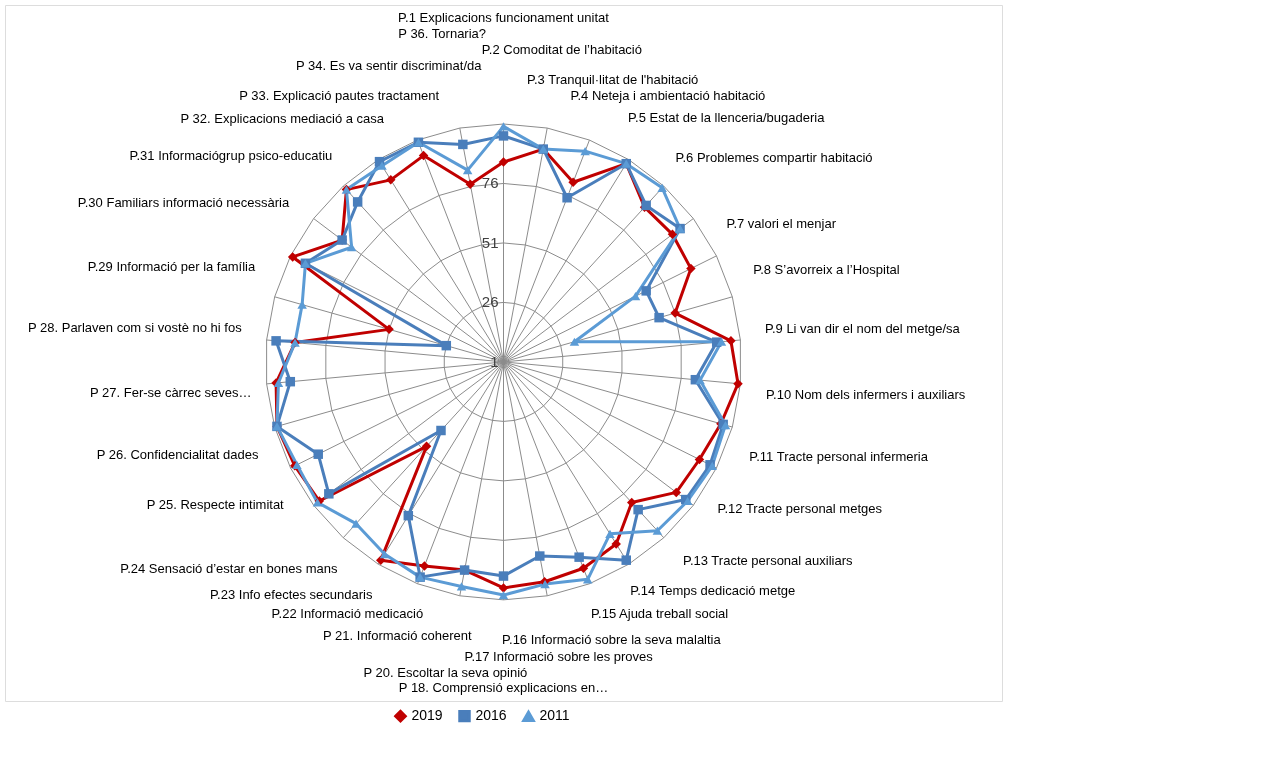 The image size is (1271, 776). Describe the element at coordinates (339, 96) in the screenshot. I see `spoke-label: P 33. Explicació pautes tractament` at that location.